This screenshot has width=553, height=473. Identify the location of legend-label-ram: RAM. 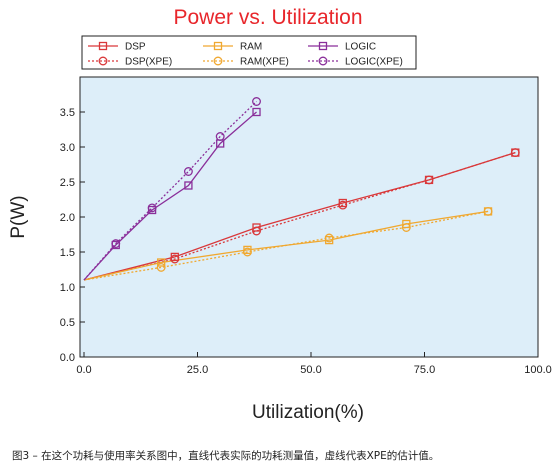
(251, 47).